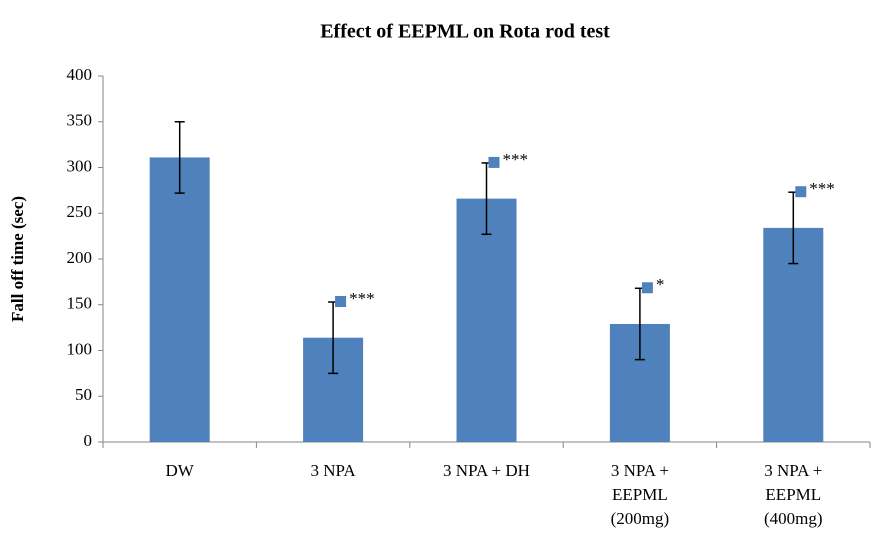 The image size is (896, 545). I want to click on x-tick-label: DW, so click(180, 470).